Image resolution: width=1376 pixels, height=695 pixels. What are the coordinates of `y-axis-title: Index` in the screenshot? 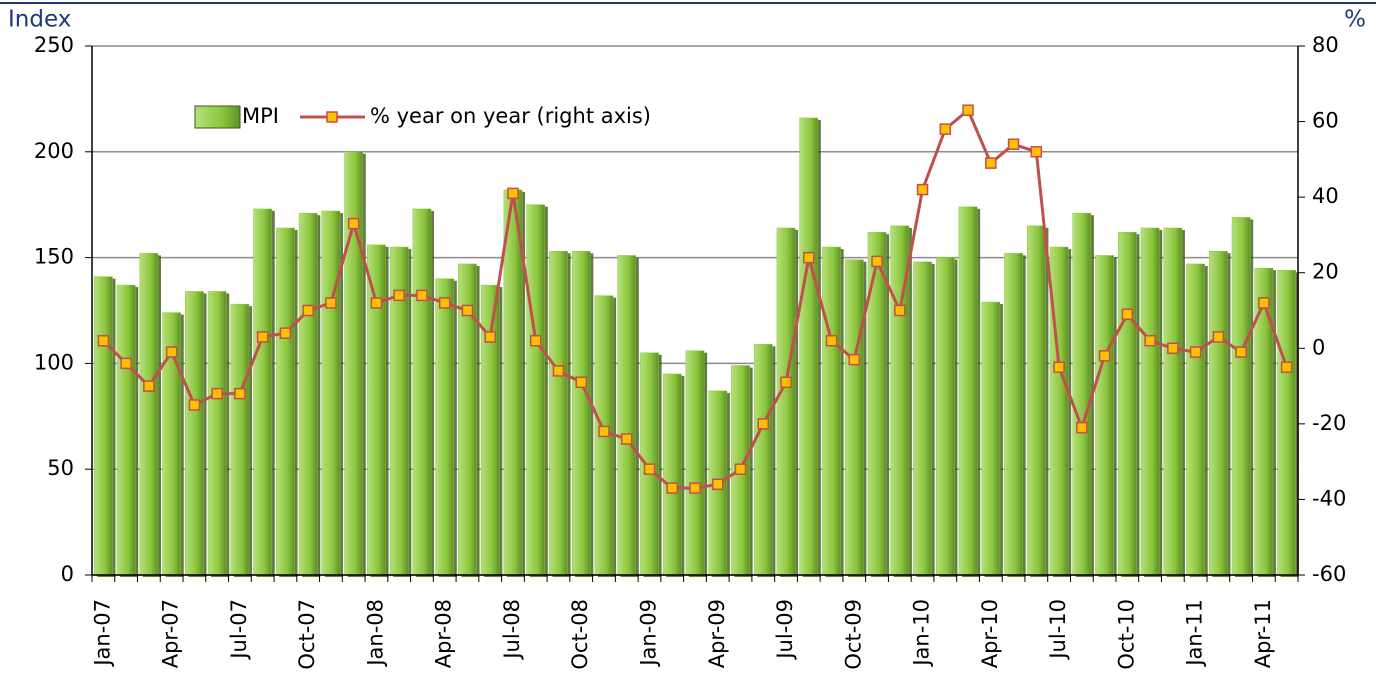 It's located at (39, 20).